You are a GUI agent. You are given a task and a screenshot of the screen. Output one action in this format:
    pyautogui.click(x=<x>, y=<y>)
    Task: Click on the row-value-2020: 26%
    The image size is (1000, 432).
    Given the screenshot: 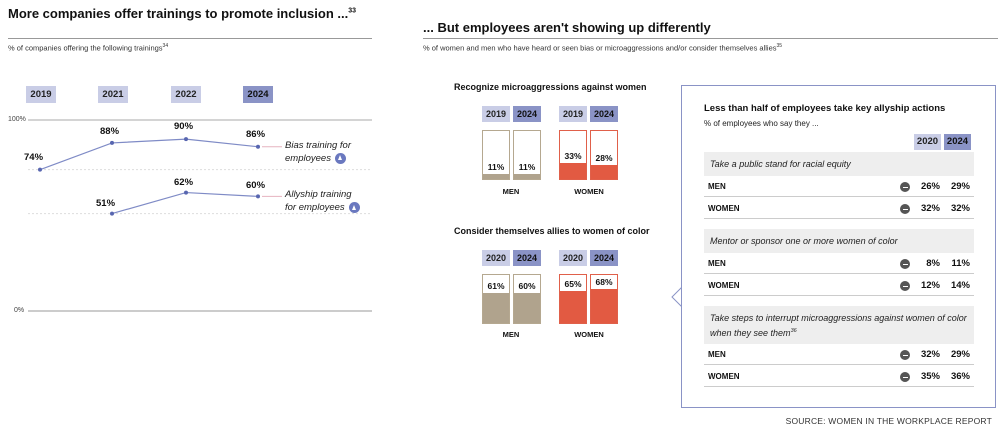 What is the action you would take?
    pyautogui.click(x=930, y=186)
    